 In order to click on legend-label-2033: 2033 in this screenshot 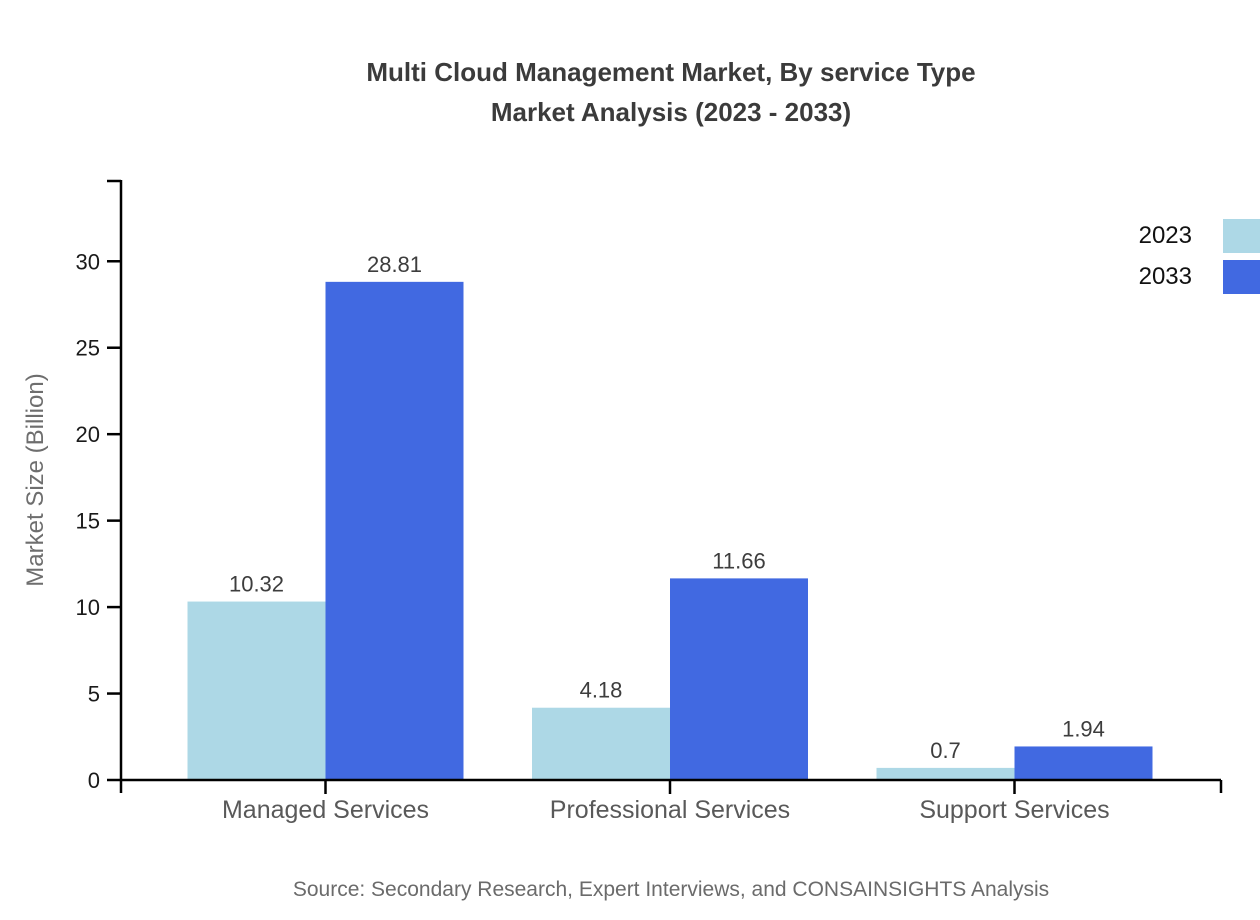, I will do `click(1165, 276)`.